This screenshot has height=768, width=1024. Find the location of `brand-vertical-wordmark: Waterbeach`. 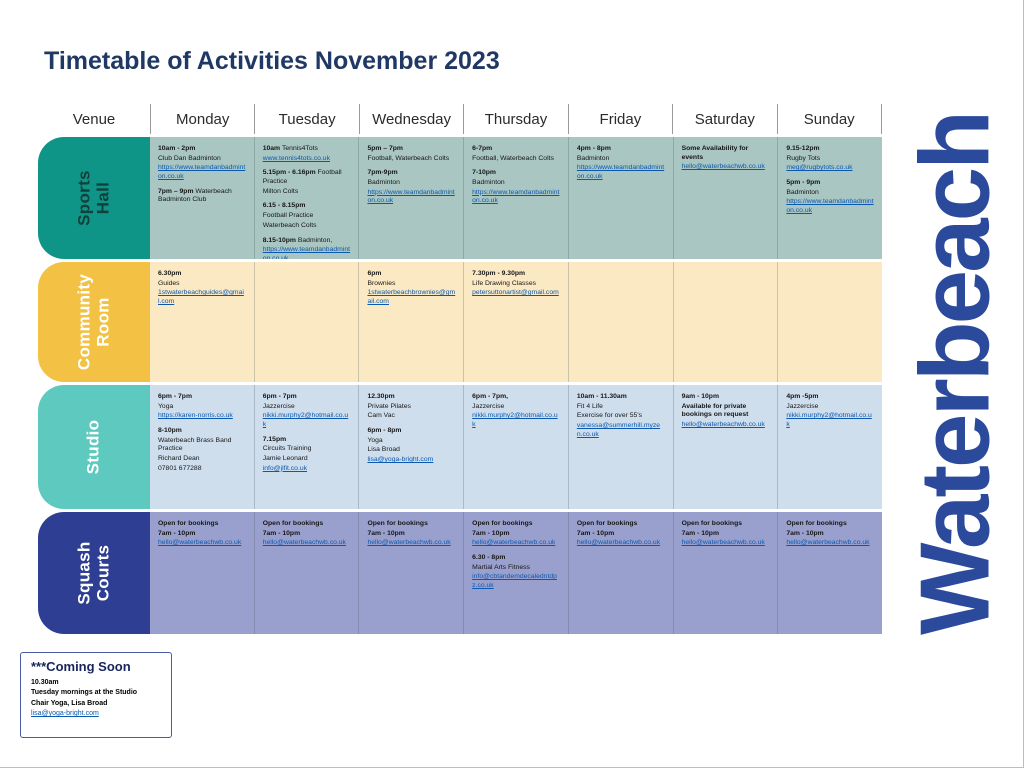

brand-vertical-wordmark: Waterbeach is located at coordinates (955, 384).